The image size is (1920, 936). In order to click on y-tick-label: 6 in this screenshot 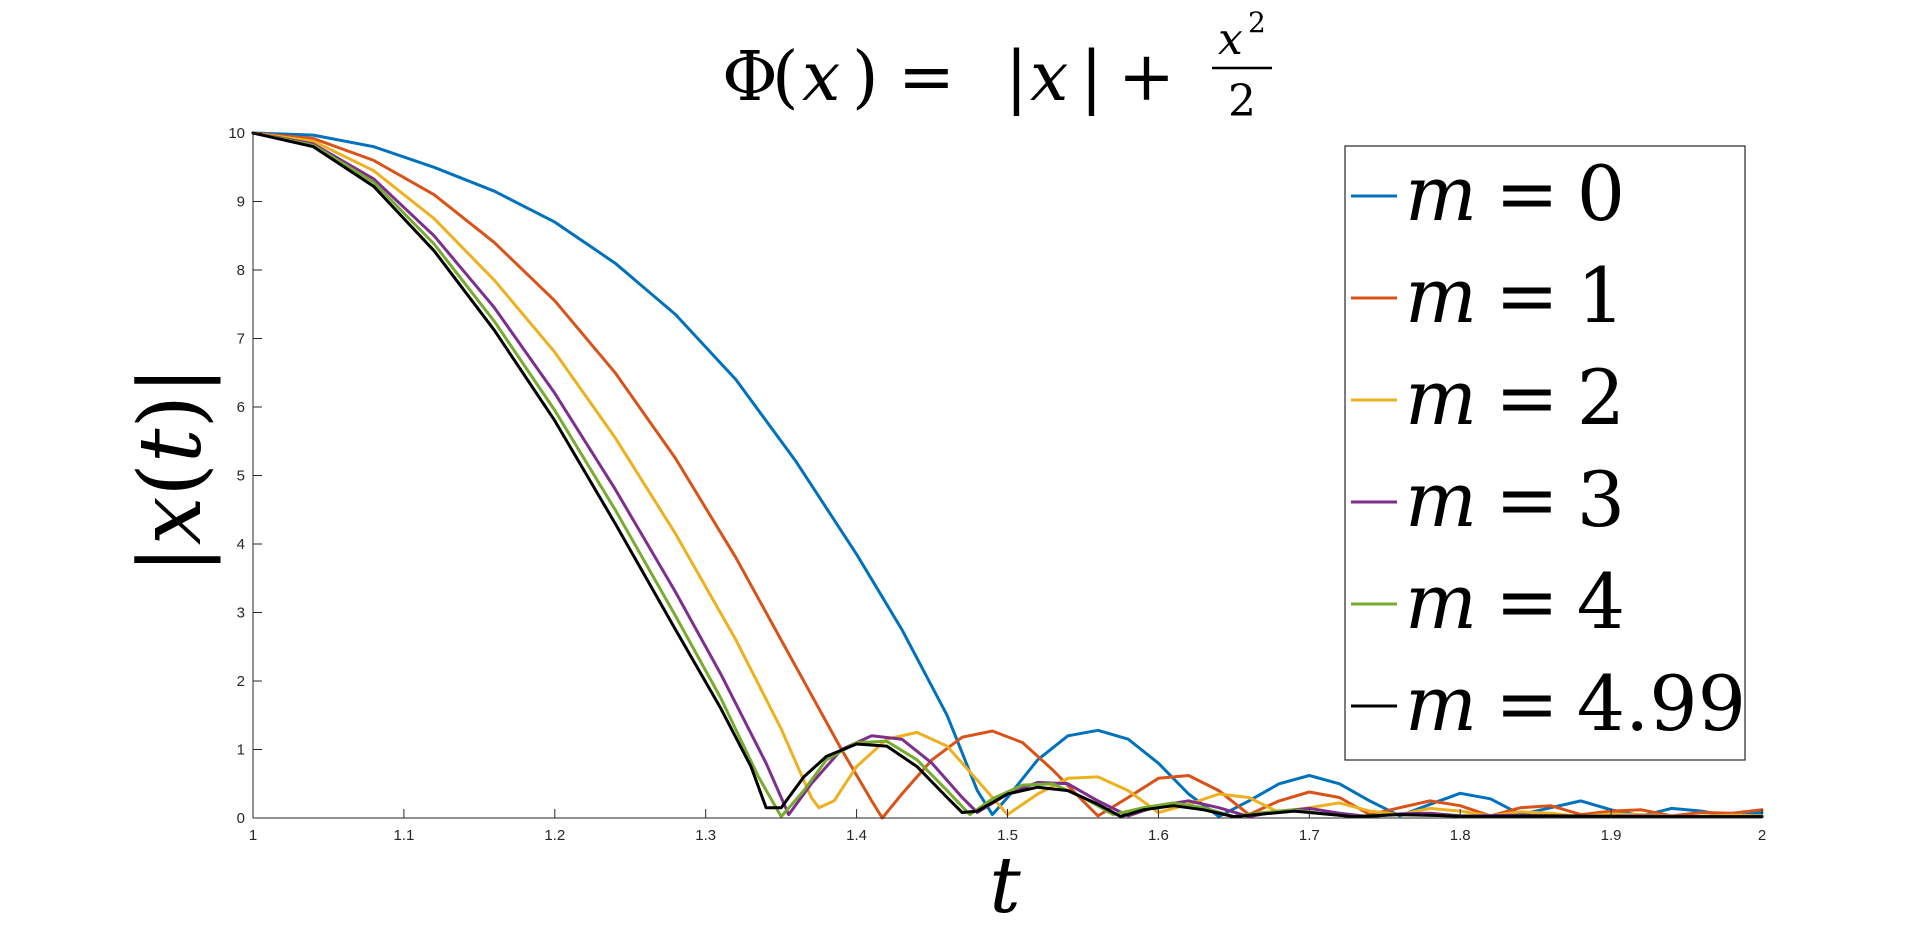, I will do `click(241, 407)`.